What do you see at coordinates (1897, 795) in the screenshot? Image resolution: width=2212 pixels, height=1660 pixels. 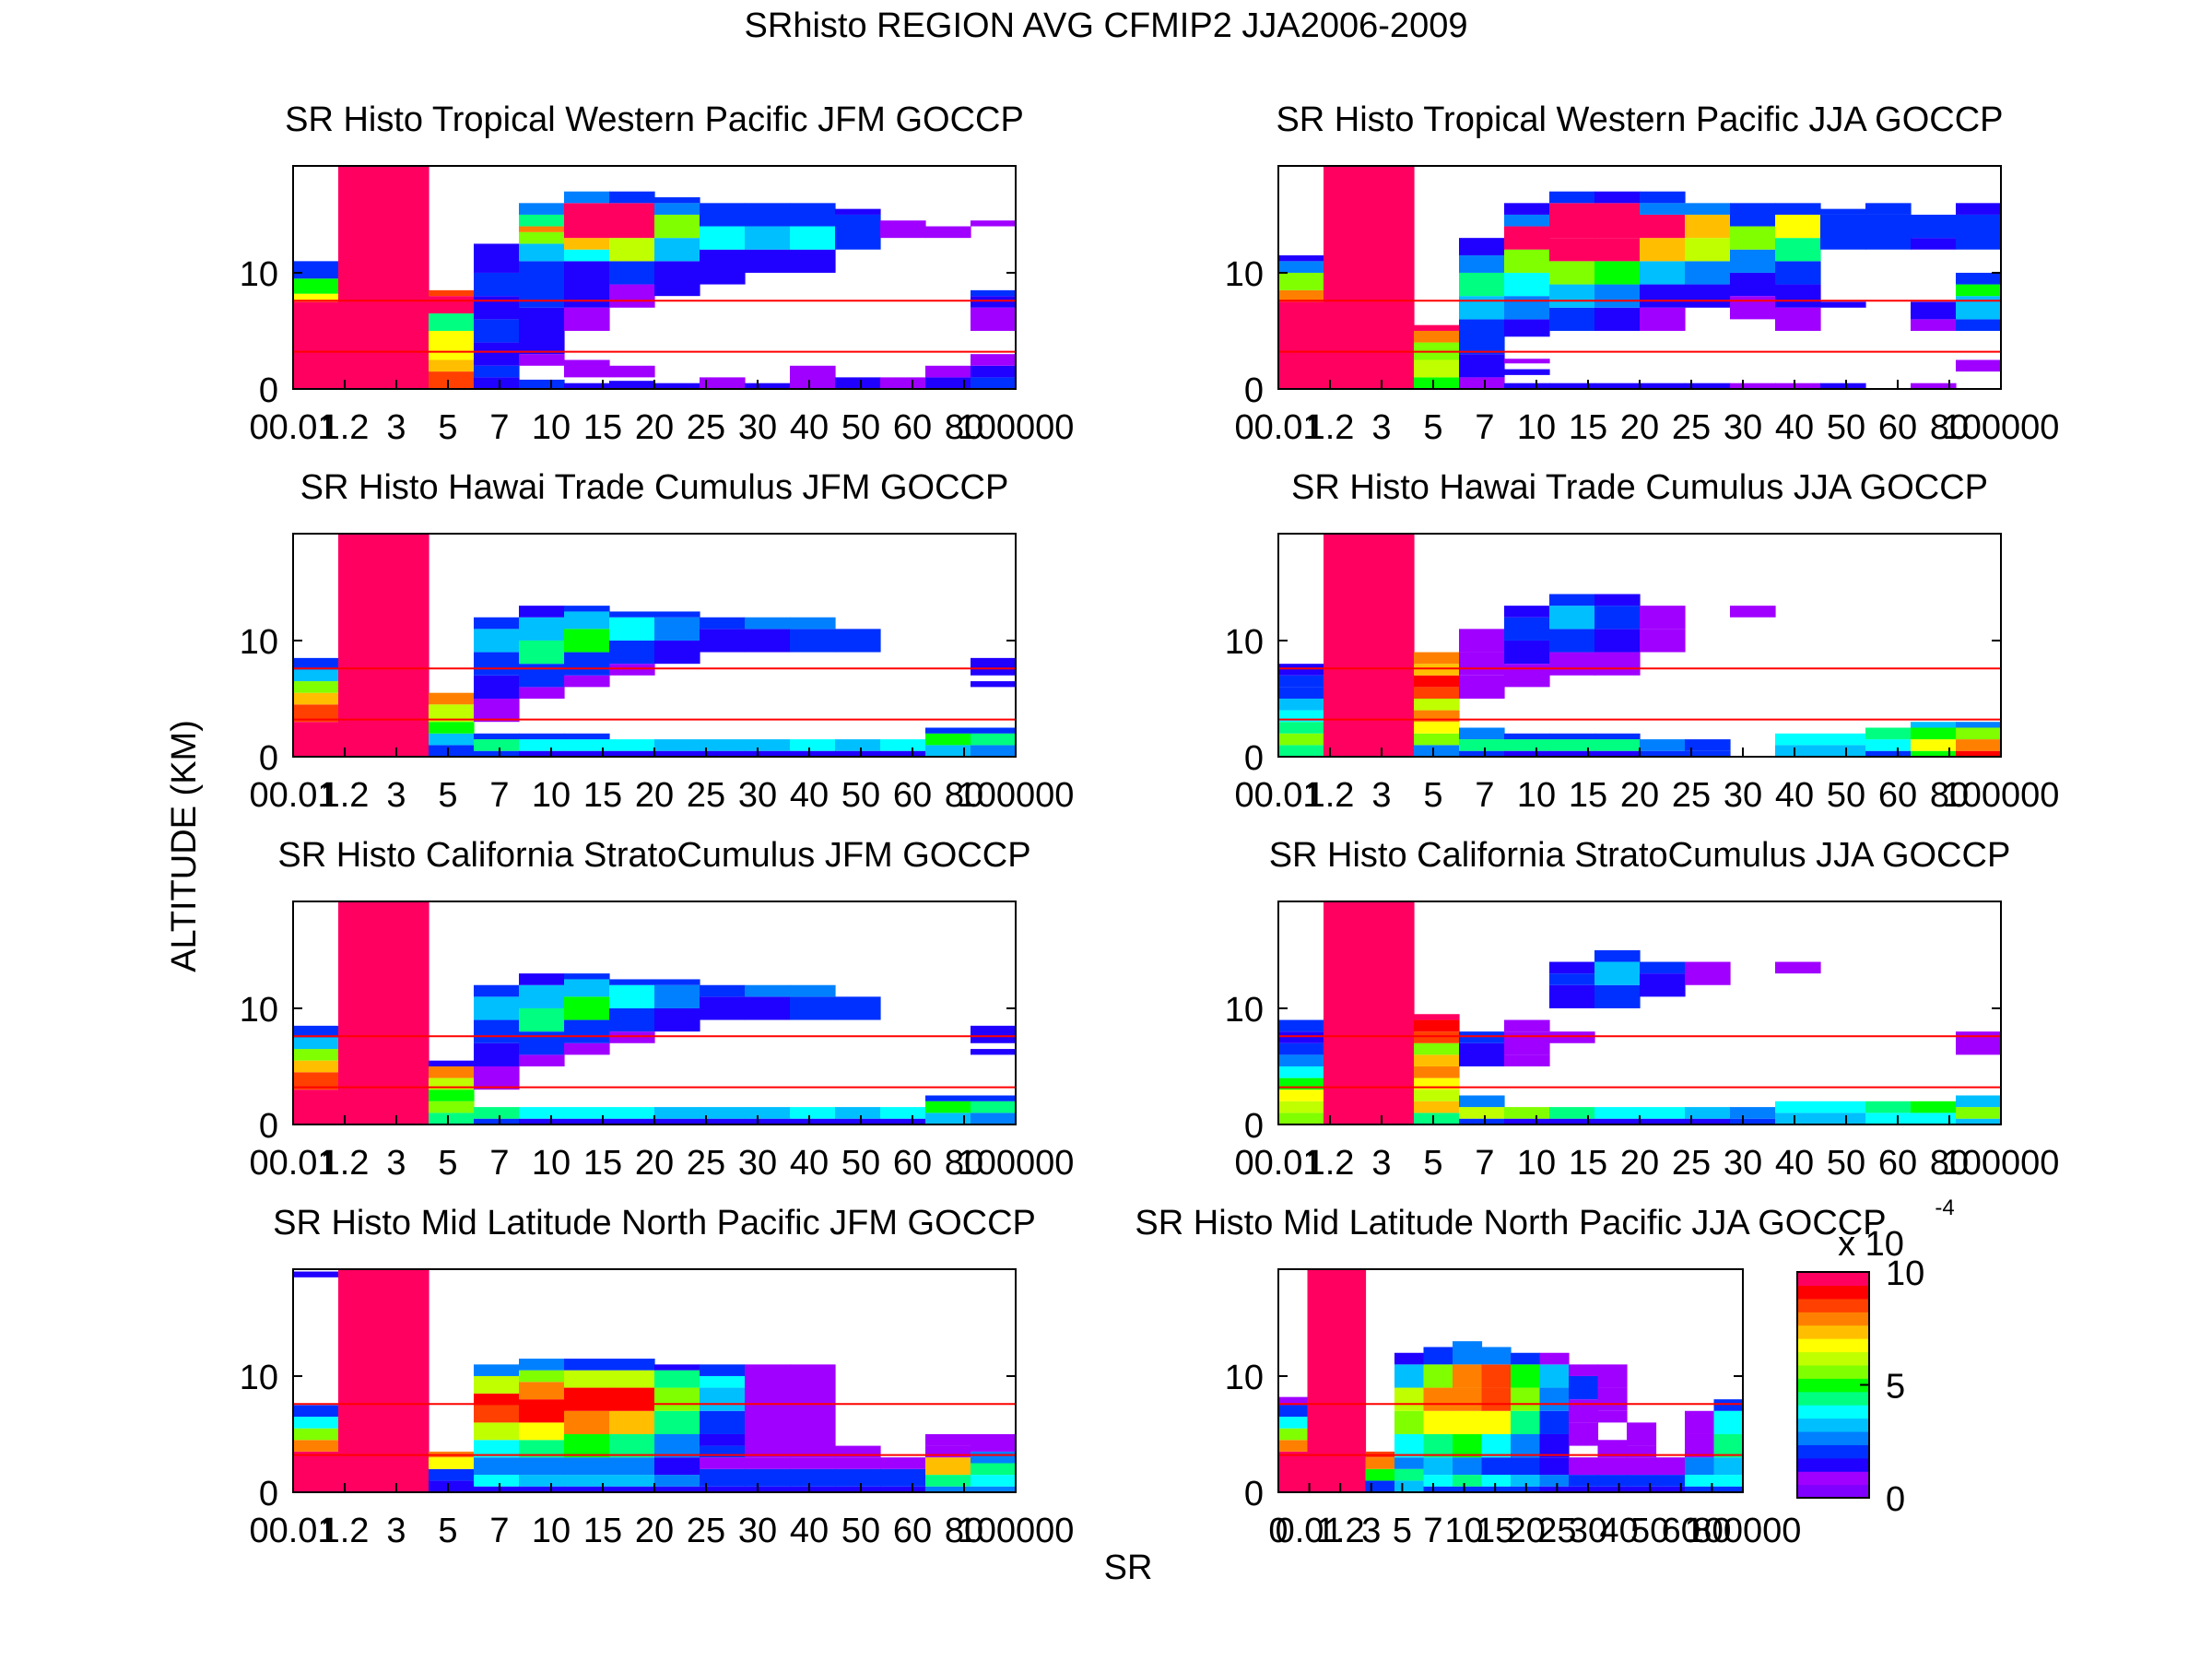 I see `x-tick-label: 60` at bounding box center [1897, 795].